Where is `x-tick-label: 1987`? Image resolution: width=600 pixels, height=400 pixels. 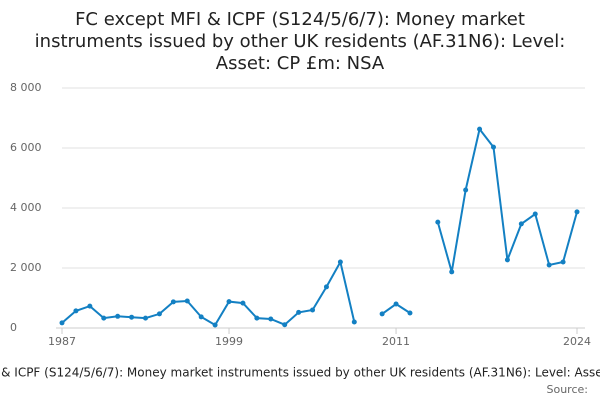
x-tick-label: 1987 is located at coordinates (62, 341).